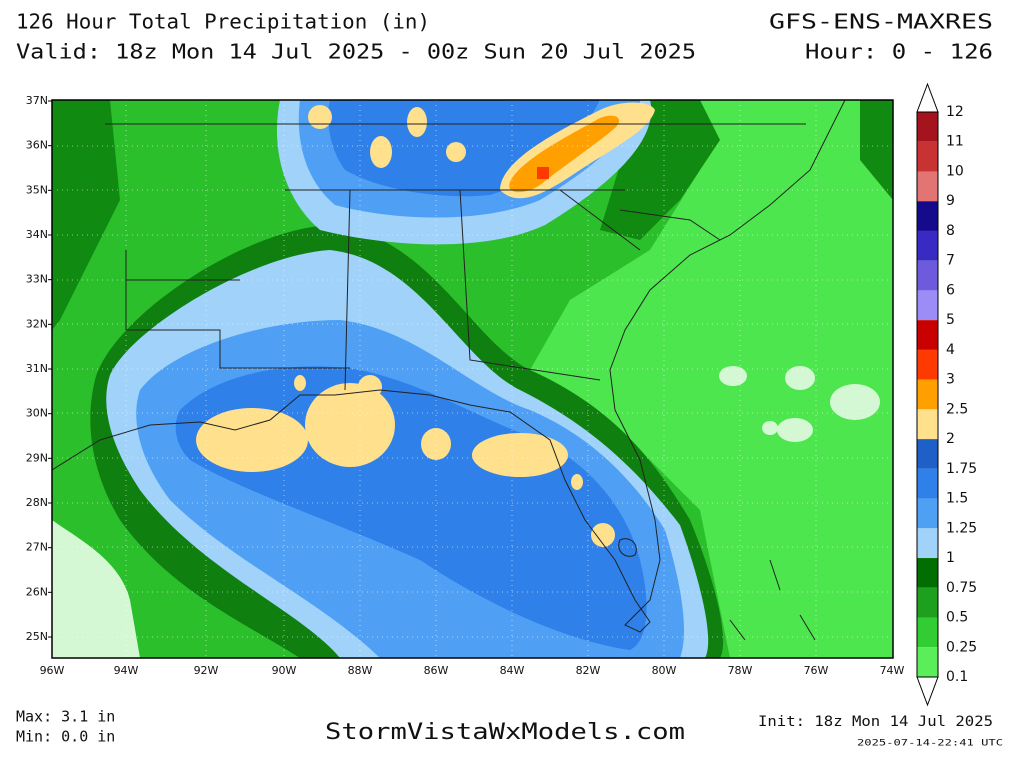 Image resolution: width=1024 pixels, height=758 pixels. I want to click on lat-label: 37N, so click(37, 100).